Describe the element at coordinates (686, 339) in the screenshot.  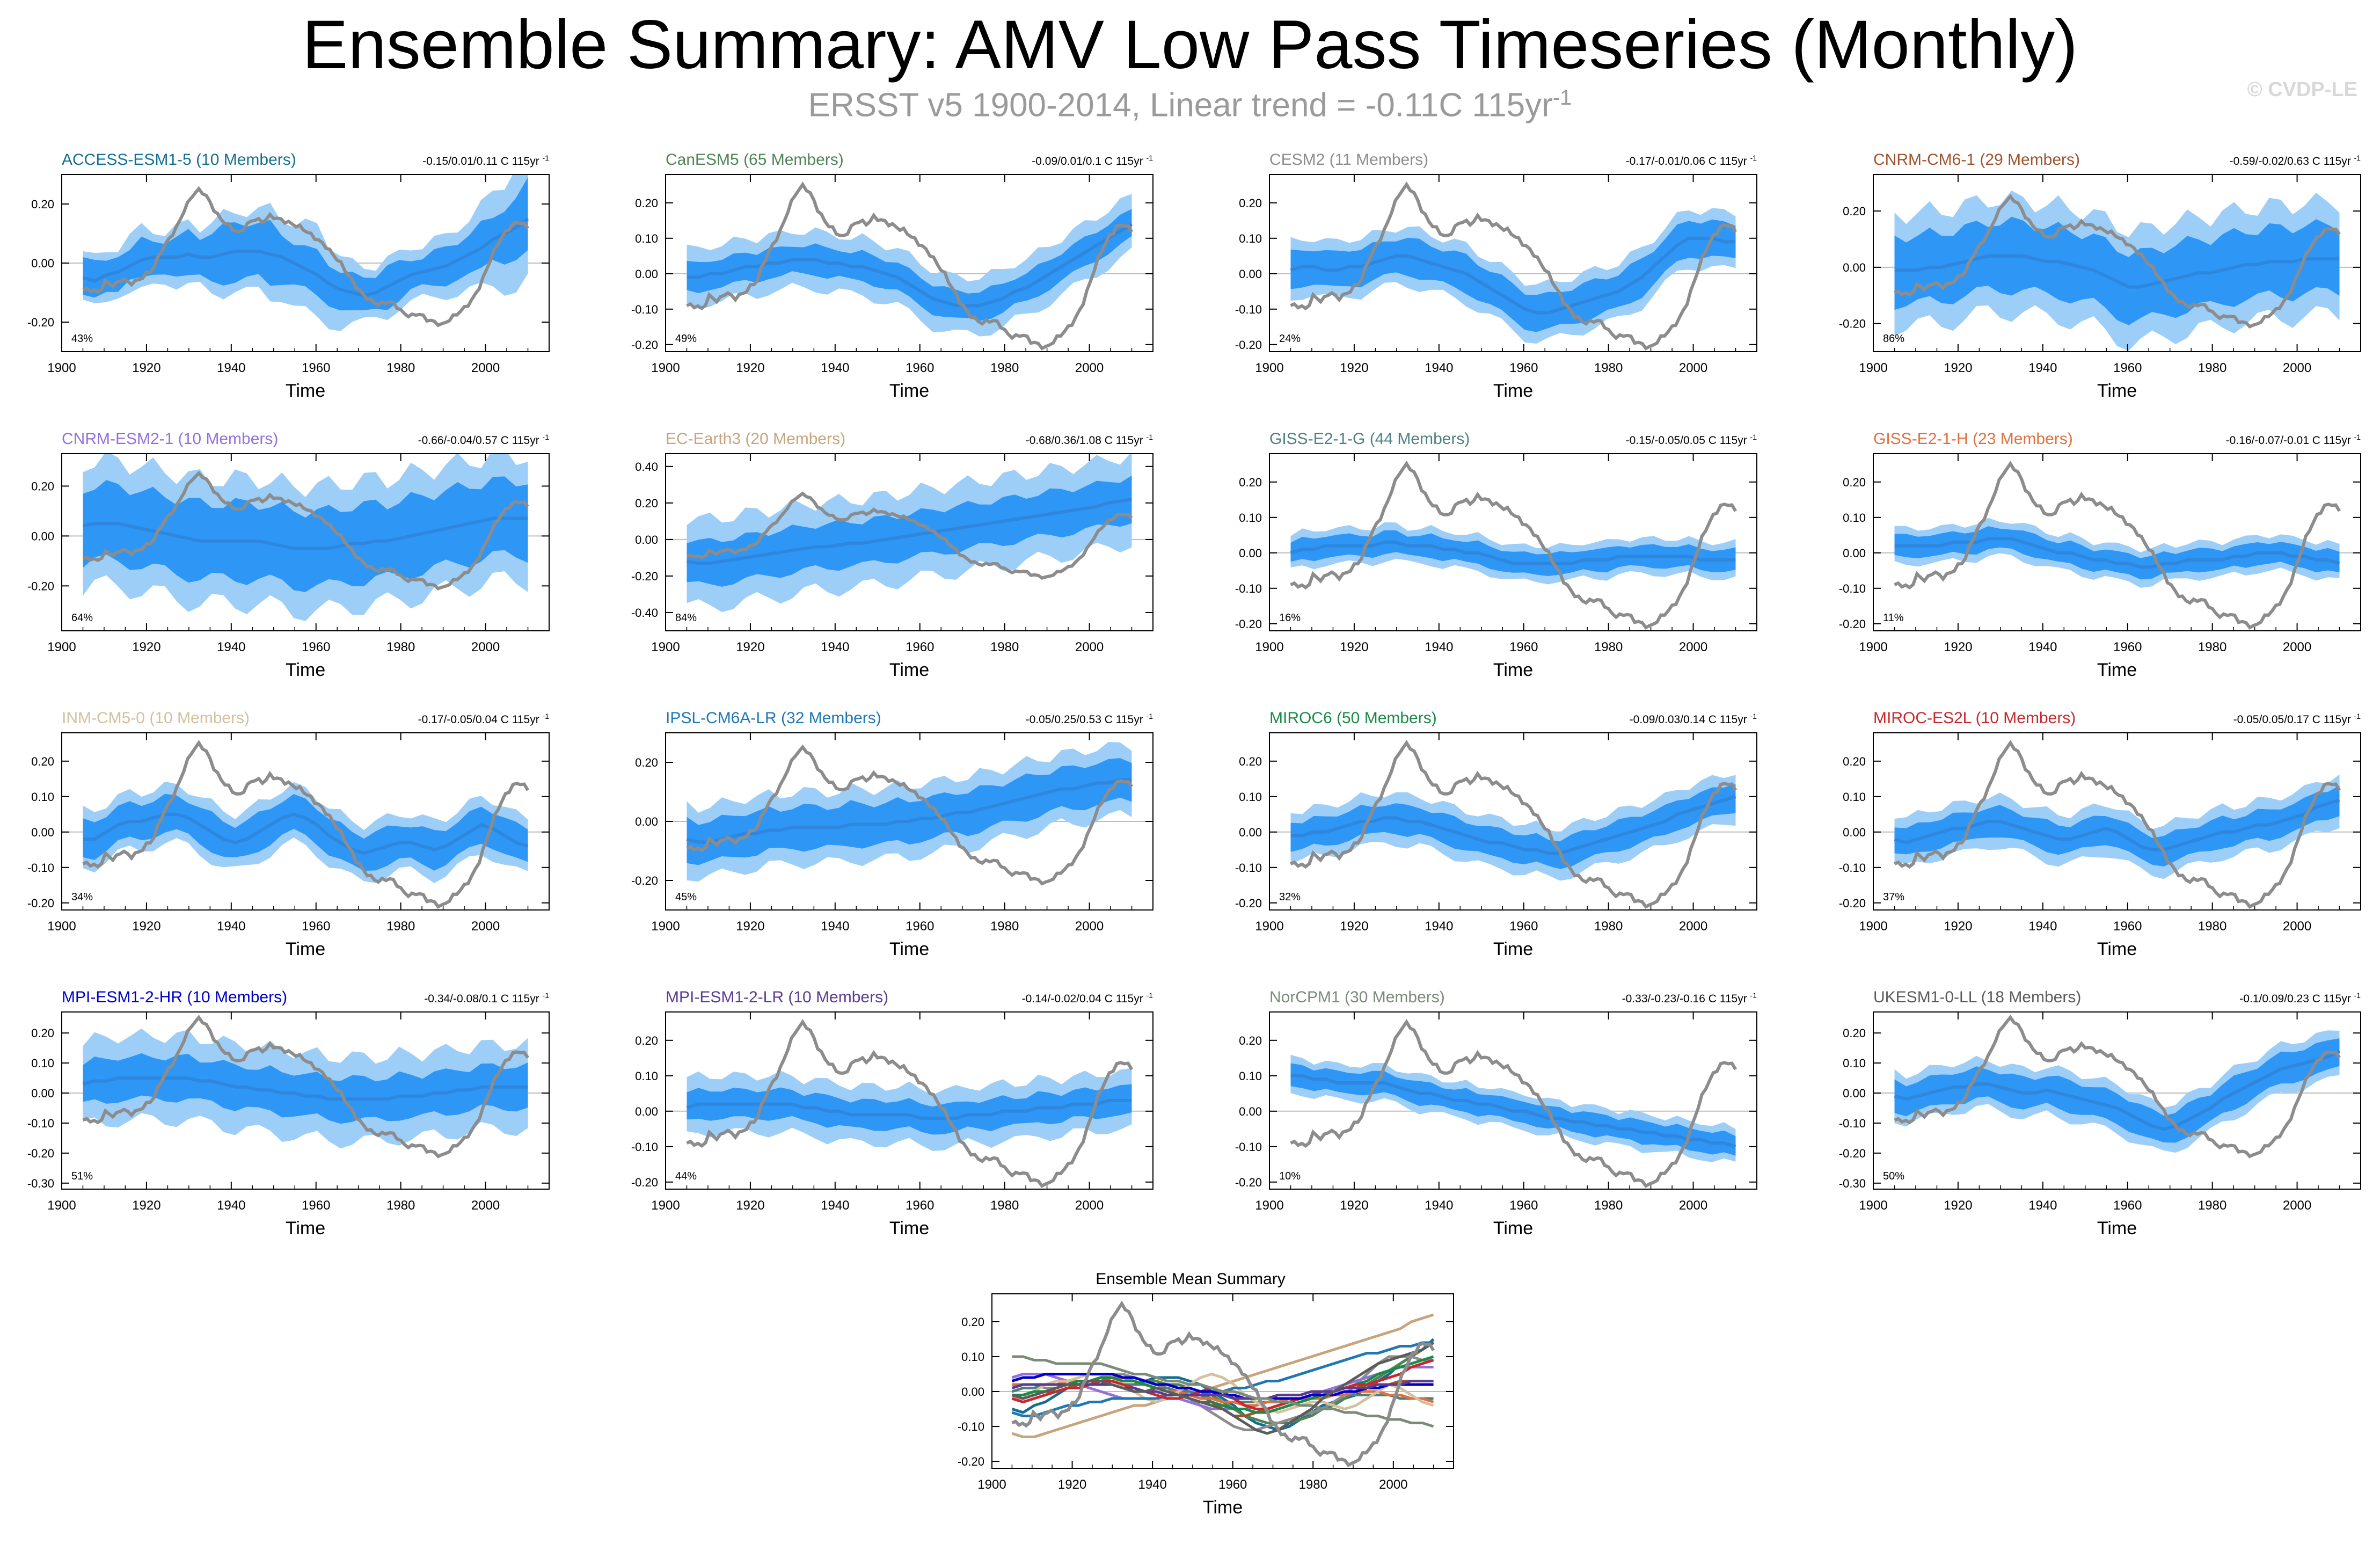
I see `percent-label: 49%` at that location.